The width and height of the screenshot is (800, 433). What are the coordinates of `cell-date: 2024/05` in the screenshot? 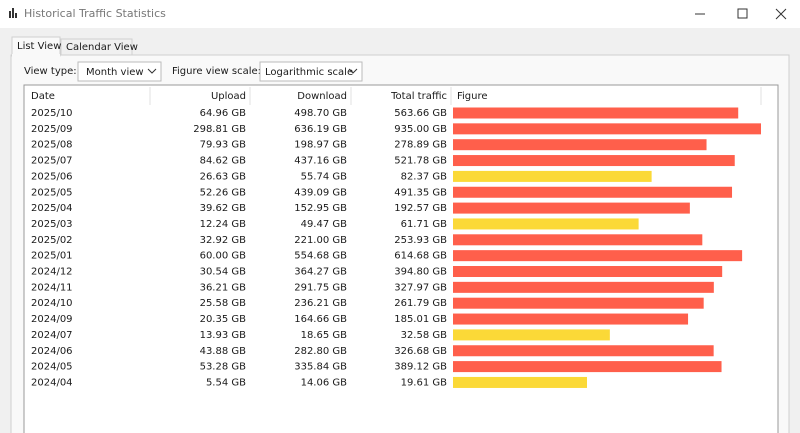 It's located at (52, 367).